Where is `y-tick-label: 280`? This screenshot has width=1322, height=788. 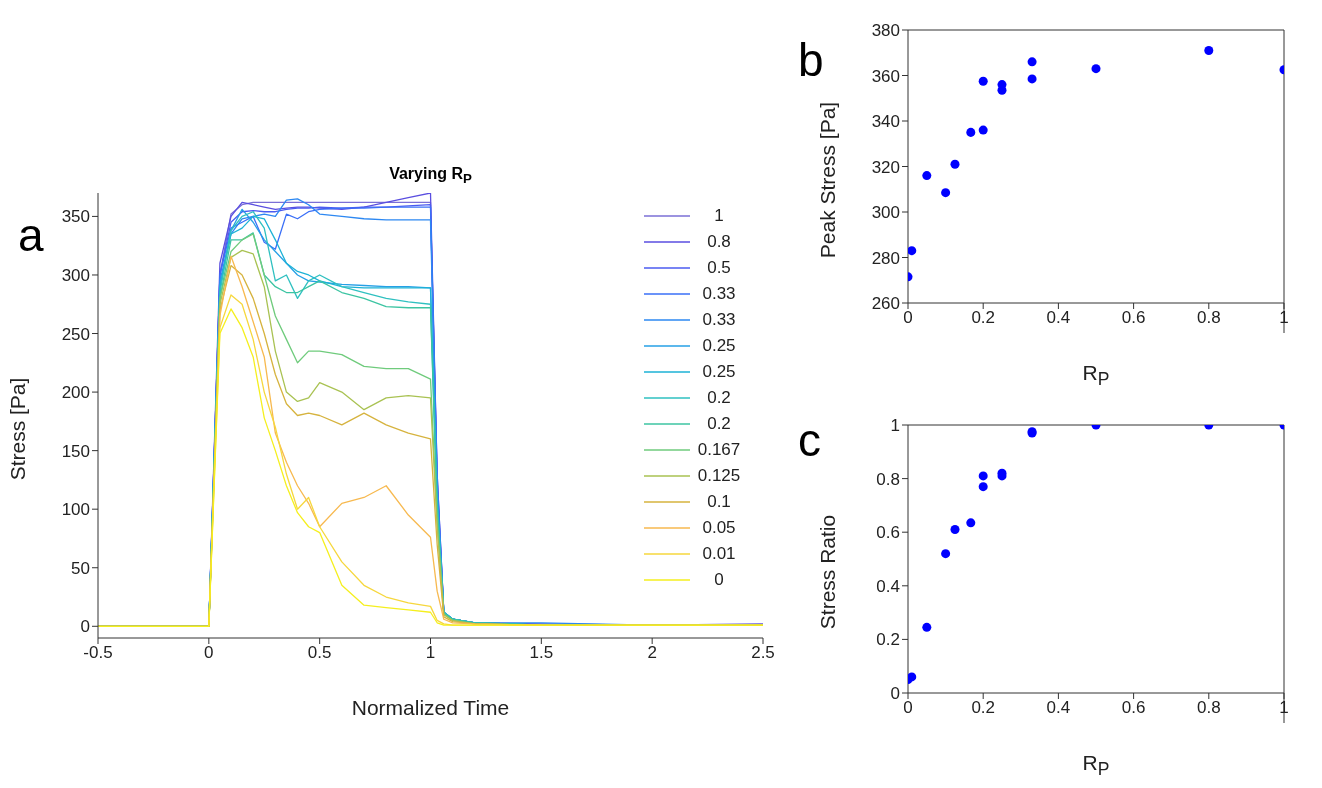
y-tick-label: 280 is located at coordinates (885, 258).